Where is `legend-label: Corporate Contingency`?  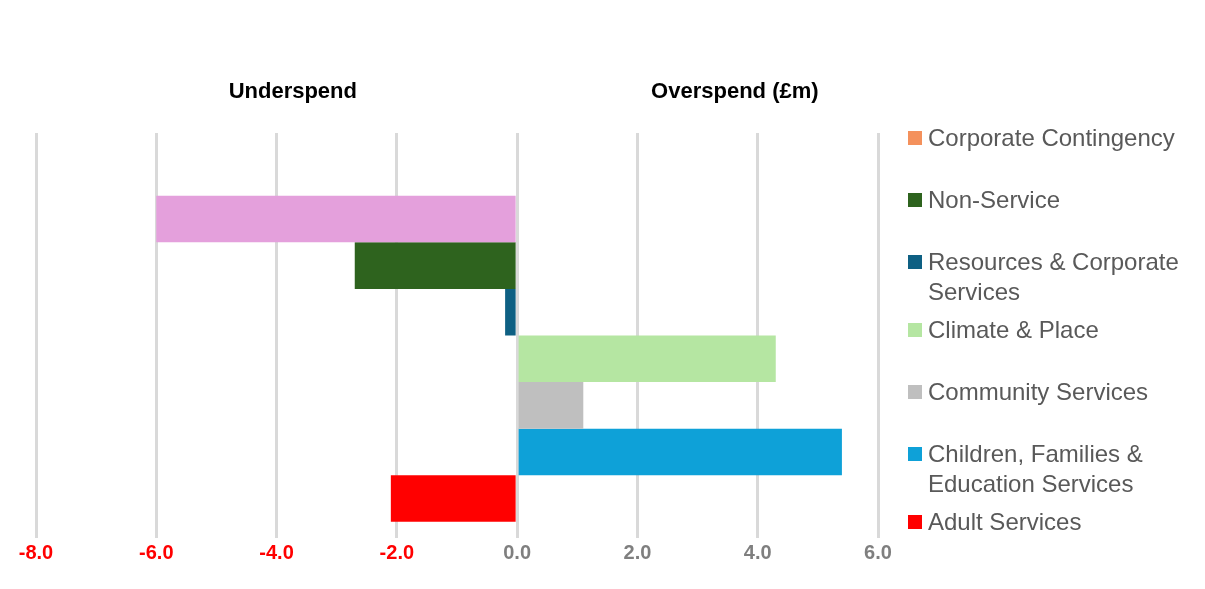
legend-label: Corporate Contingency is located at coordinates (1052, 138).